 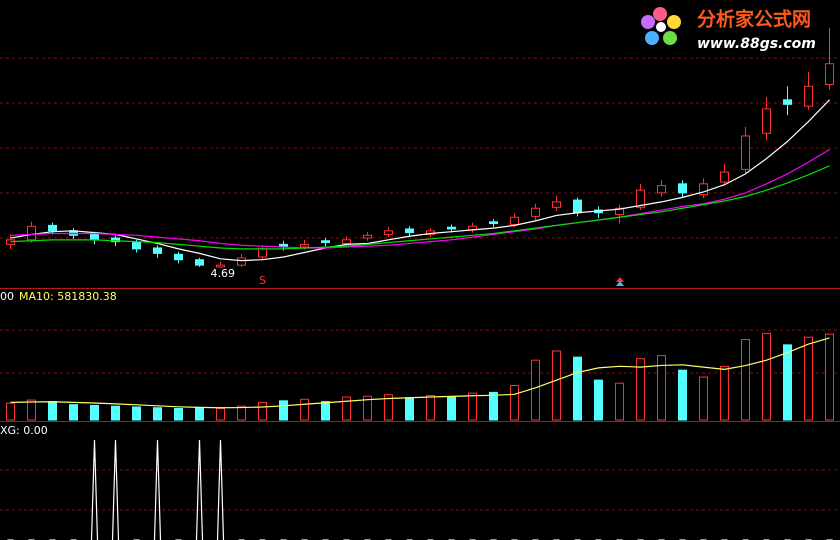 I want to click on logo-title: 分析家公式网, so click(x=754, y=19).